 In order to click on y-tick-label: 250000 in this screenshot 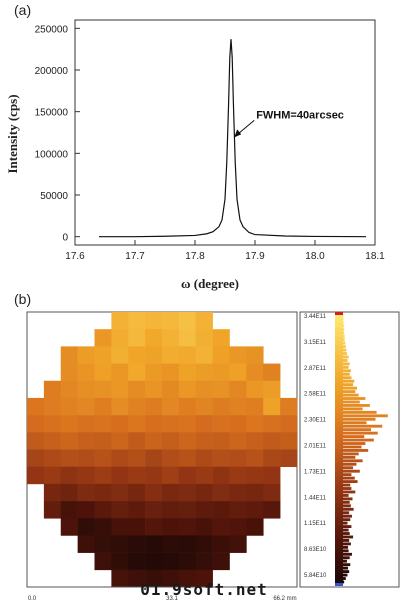, I will do `click(52, 29)`.